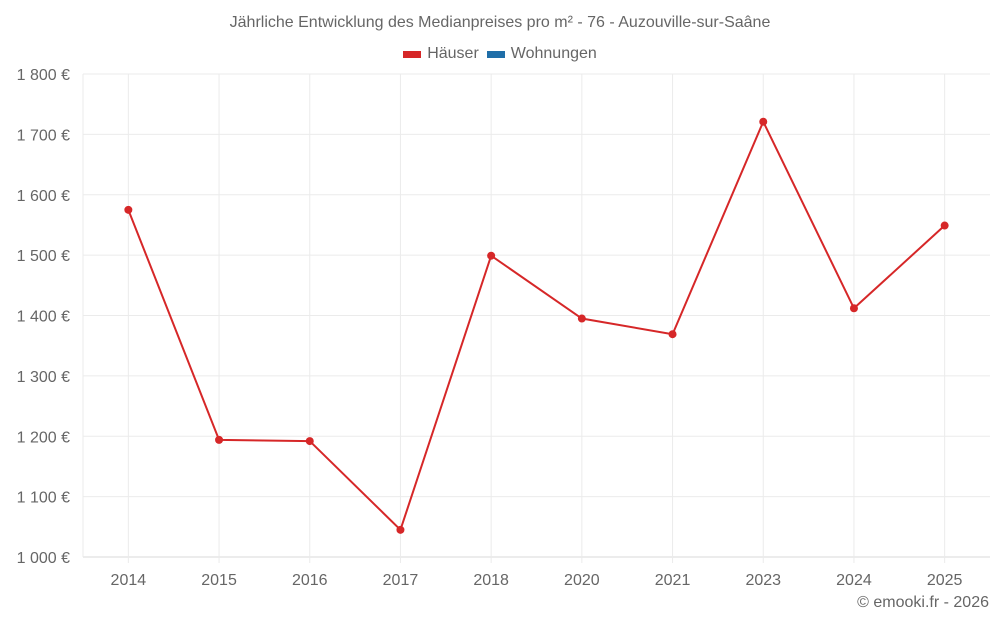 The height and width of the screenshot is (625, 1000). I want to click on x-tick-label: 2018, so click(491, 580).